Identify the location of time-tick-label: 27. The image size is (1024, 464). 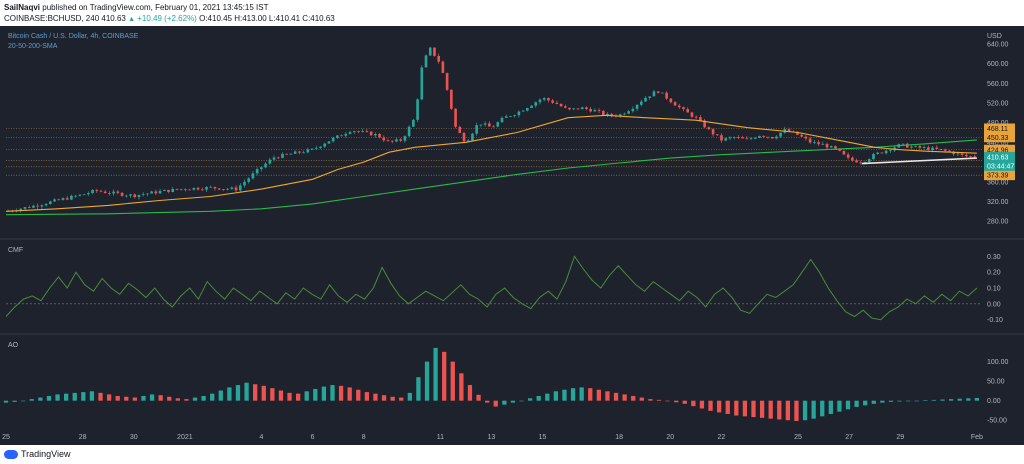
(849, 437).